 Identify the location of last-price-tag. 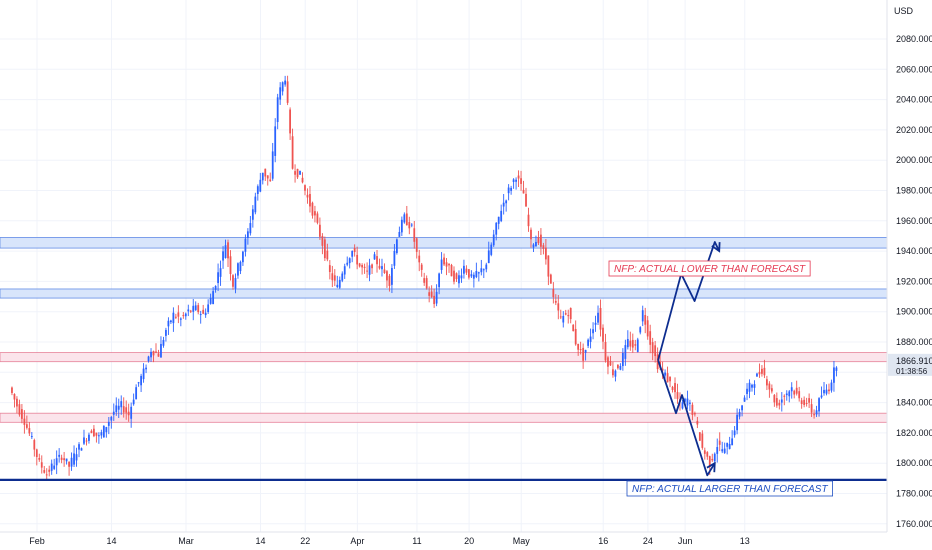
(910, 364).